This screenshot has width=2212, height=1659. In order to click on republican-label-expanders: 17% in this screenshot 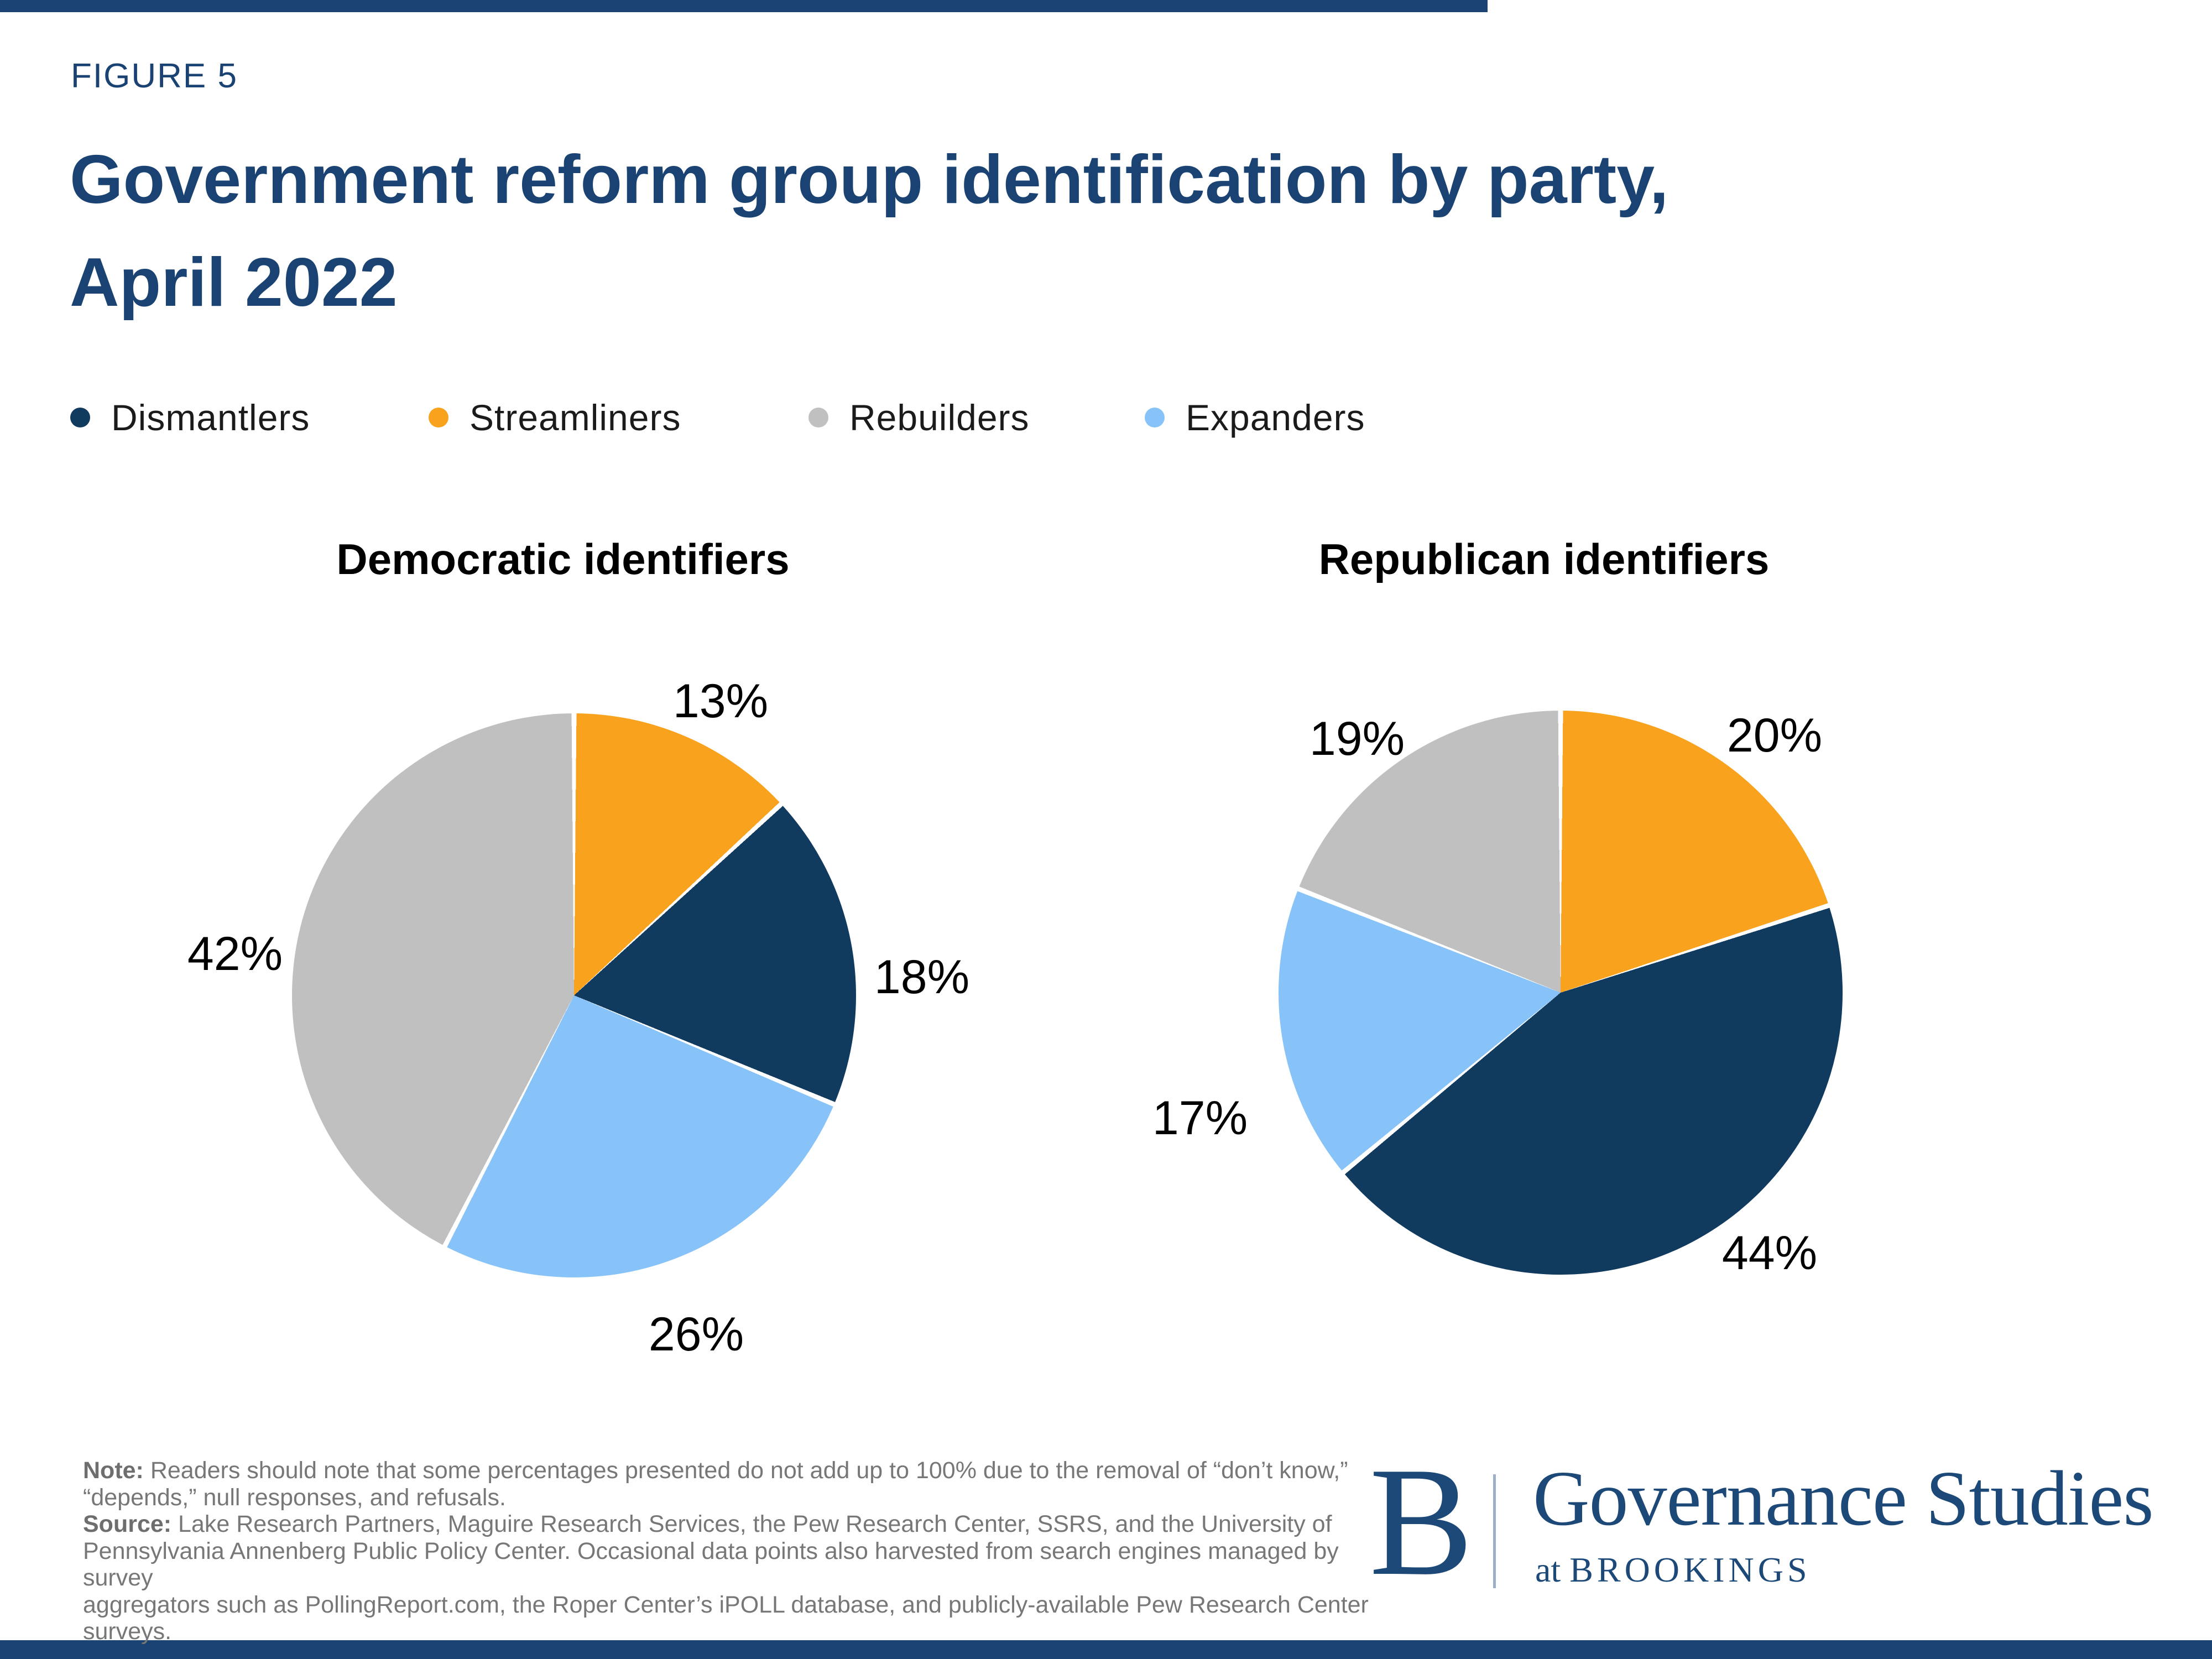, I will do `click(1200, 1119)`.